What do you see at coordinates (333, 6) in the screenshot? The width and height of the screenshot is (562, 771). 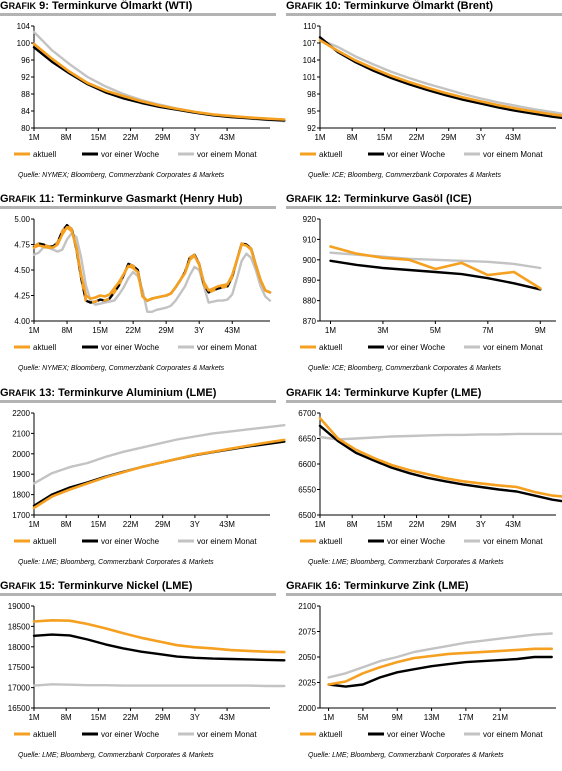 I see `chart-title-number: 10:` at bounding box center [333, 6].